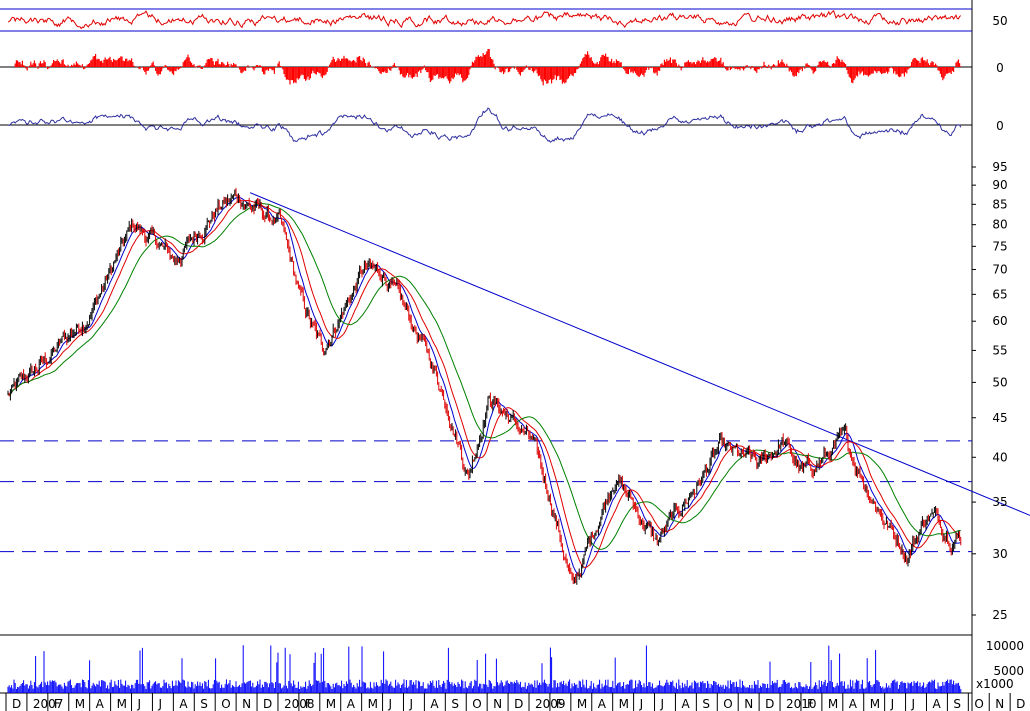 Image resolution: width=1030 pixels, height=711 pixels. I want to click on price-tick-label: 70, so click(999, 269).